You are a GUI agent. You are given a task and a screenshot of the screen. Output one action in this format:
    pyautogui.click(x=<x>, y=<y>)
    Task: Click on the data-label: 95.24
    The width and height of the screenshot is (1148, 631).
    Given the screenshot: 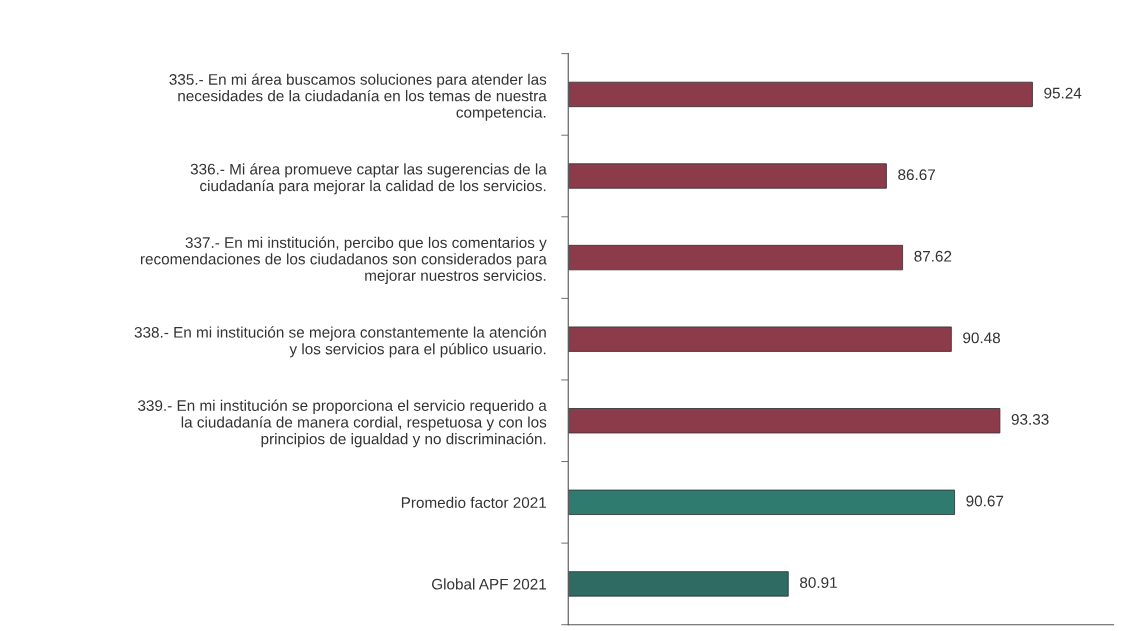 What is the action you would take?
    pyautogui.click(x=1063, y=93)
    